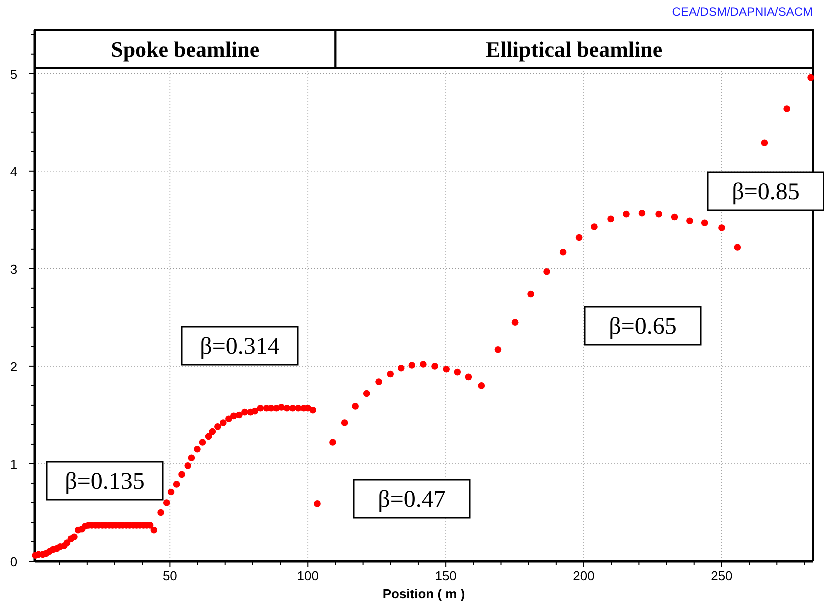  I want to click on annotation: β=0.135, so click(105, 482).